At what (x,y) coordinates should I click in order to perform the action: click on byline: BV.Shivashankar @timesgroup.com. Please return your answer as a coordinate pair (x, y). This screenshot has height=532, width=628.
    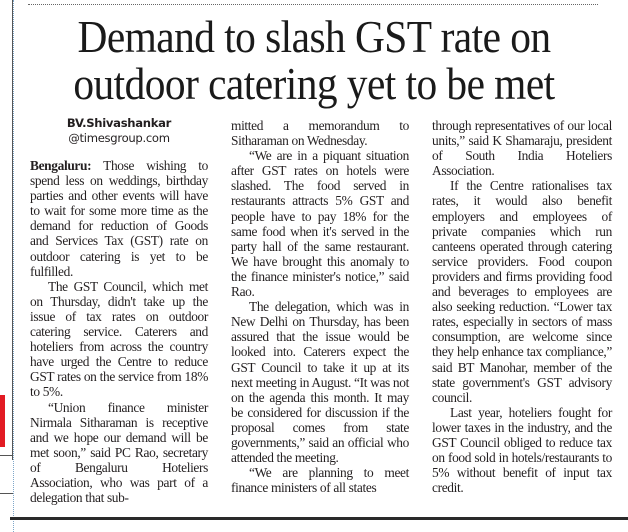
    Looking at the image, I should click on (119, 131).